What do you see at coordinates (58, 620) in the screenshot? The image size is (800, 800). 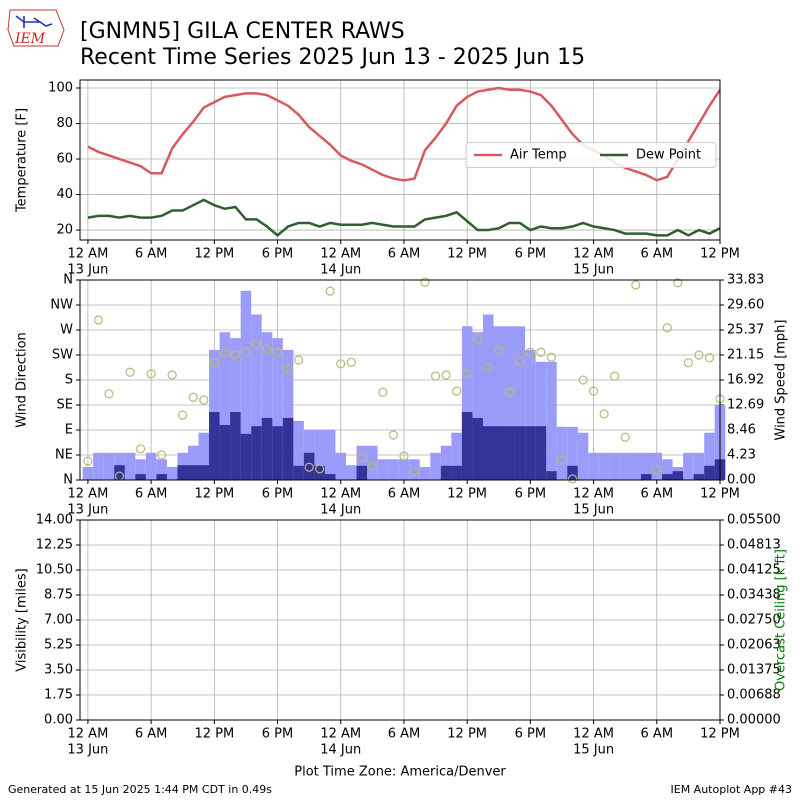 I see `y-tick-label: 7.00` at bounding box center [58, 620].